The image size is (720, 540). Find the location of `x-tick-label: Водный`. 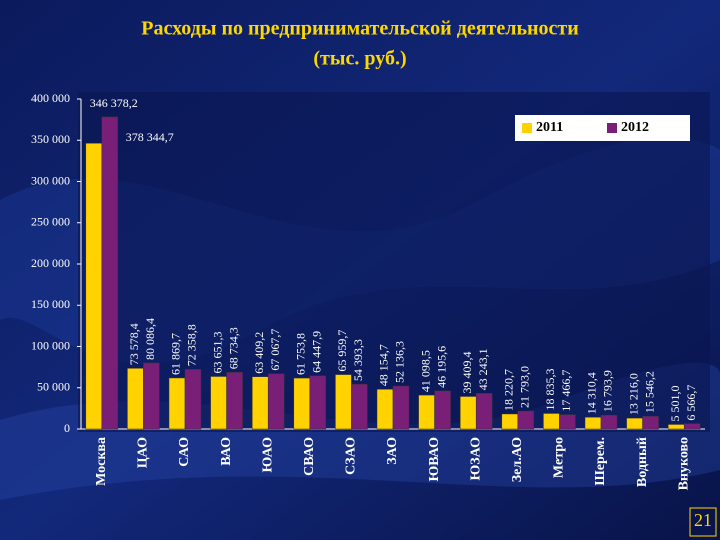

x-tick-label: Водный is located at coordinates (642, 462).